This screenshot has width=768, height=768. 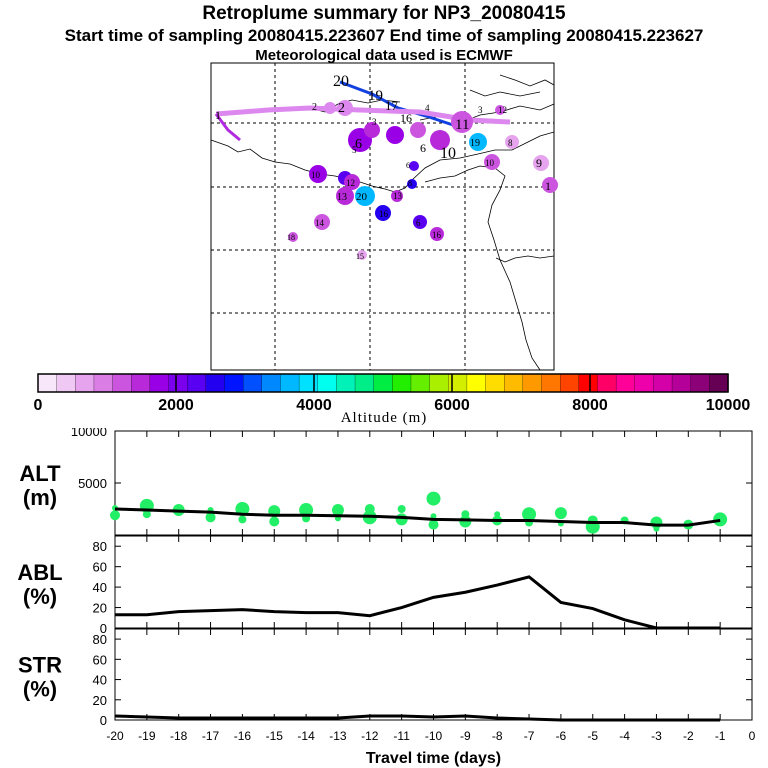 What do you see at coordinates (418, 602) in the screenshot?
I see `series-line-abl` at bounding box center [418, 602].